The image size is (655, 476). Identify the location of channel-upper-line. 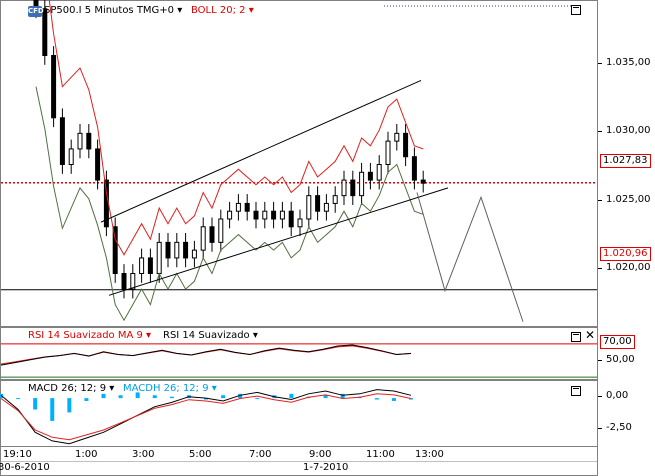
(261, 151).